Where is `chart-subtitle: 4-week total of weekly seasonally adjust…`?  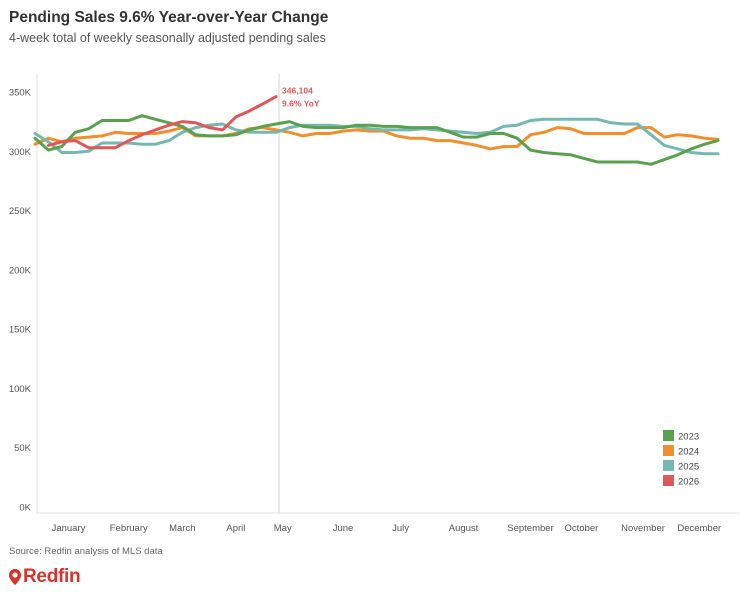 chart-subtitle: 4-week total of weekly seasonally adjust… is located at coordinates (167, 38).